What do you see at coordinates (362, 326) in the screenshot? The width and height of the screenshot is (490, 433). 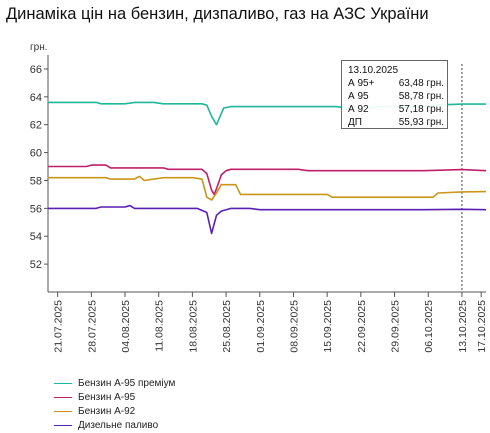 I see `x-tick-label: 22.09.2025` at bounding box center [362, 326].